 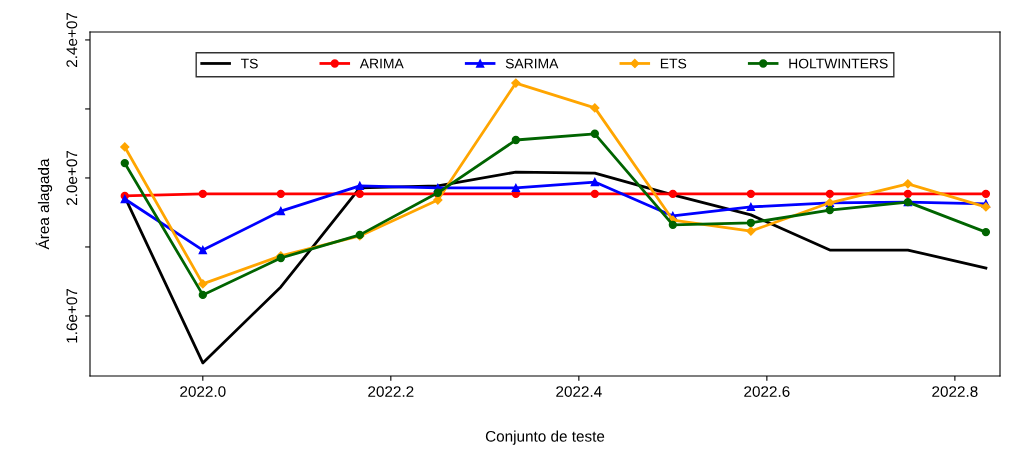 What do you see at coordinates (381, 63) in the screenshot?
I see `legend-label: ARIMA` at bounding box center [381, 63].